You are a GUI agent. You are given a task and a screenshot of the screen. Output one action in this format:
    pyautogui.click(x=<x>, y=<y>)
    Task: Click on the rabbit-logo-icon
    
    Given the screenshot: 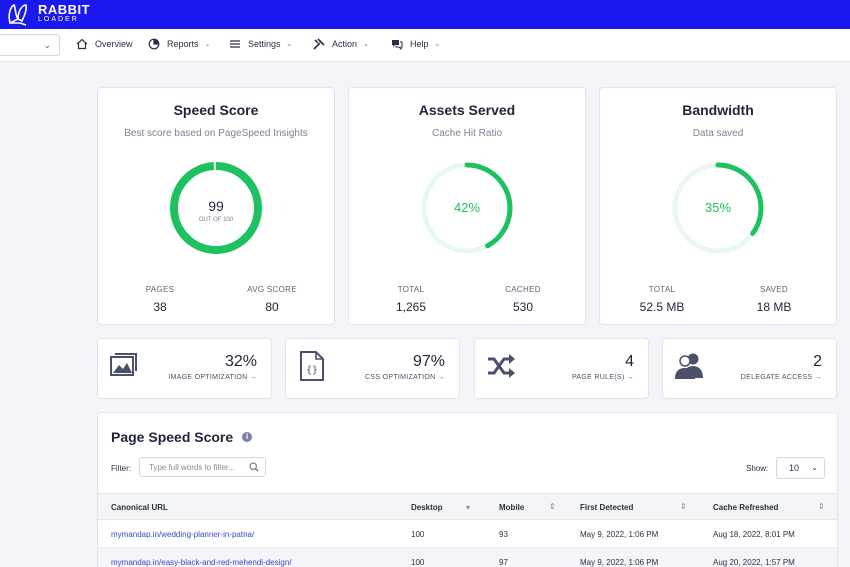 What is the action you would take?
    pyautogui.click(x=17, y=14)
    